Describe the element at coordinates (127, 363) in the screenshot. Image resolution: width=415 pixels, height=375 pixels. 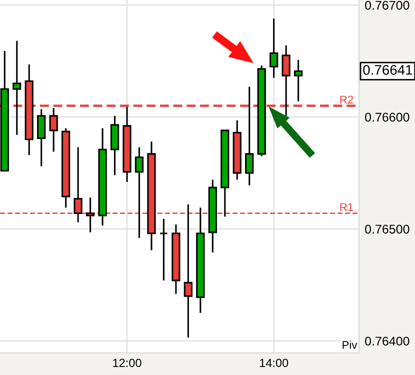
I see `x-tick-label: 12:00` at that location.